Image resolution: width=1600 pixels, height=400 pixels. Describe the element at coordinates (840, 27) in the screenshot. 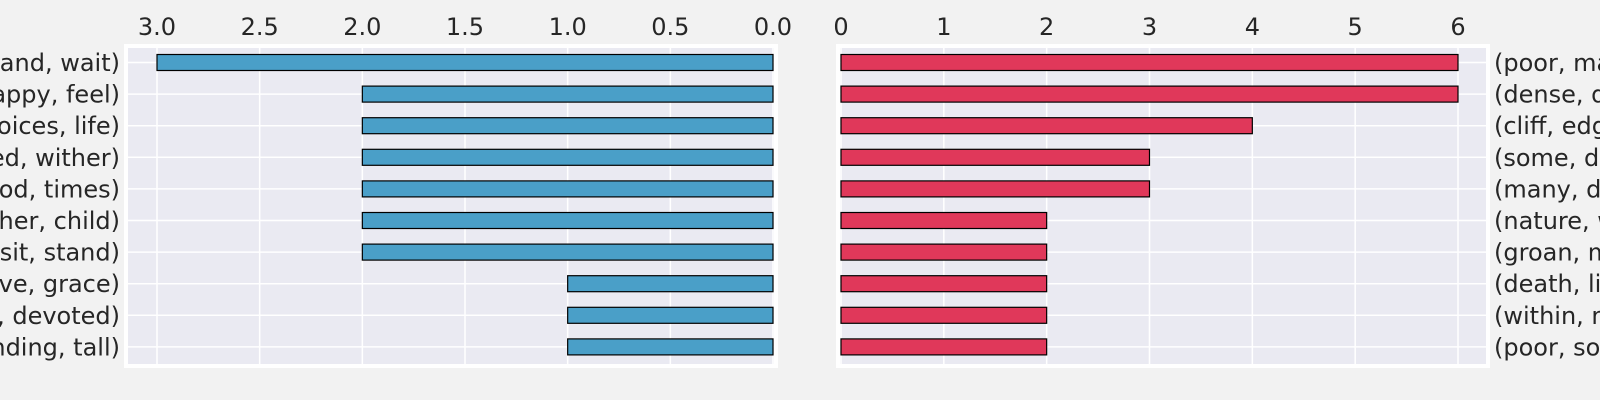

I see `right-x-tick-label: 0` at that location.